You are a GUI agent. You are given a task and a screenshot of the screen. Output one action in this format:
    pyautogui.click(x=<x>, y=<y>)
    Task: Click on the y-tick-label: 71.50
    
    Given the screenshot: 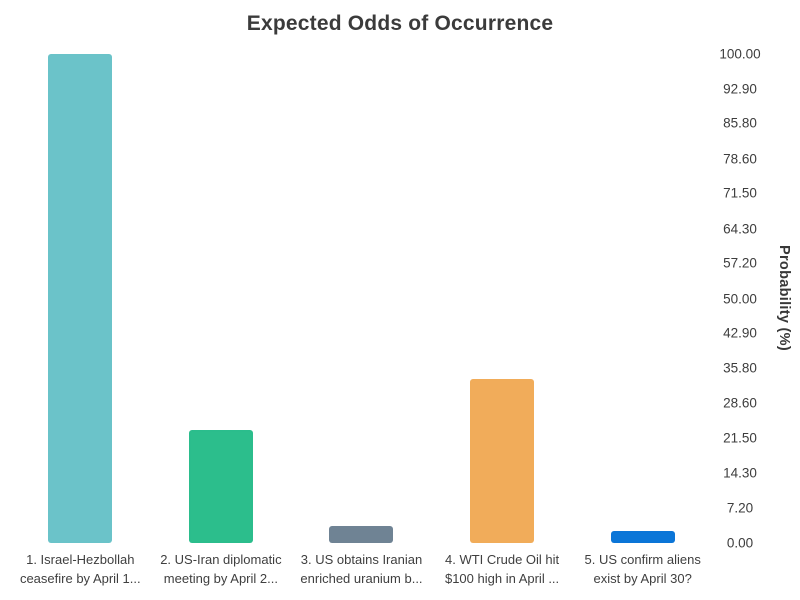 What is the action you would take?
    pyautogui.click(x=740, y=193)
    